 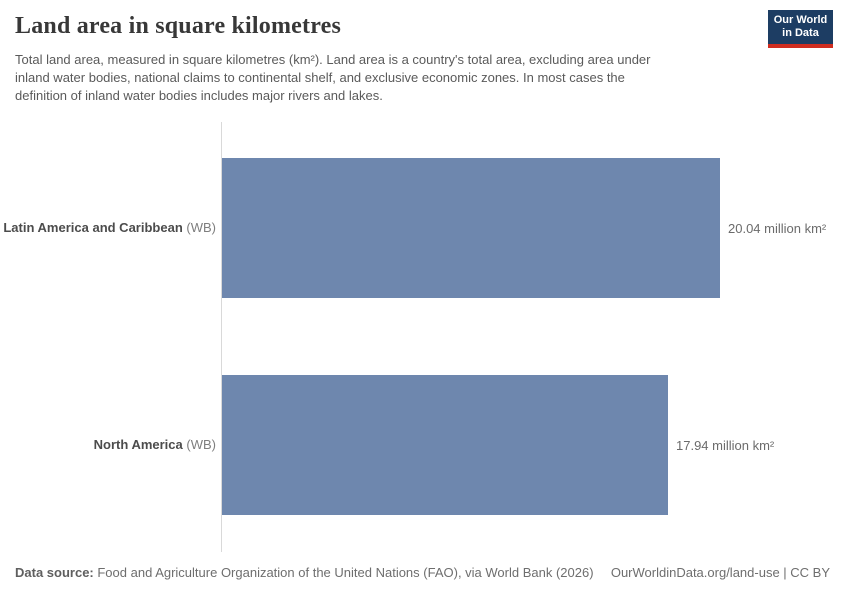 I want to click on license-link: OurWorldinData.org/land-use | CC BY, so click(x=720, y=572).